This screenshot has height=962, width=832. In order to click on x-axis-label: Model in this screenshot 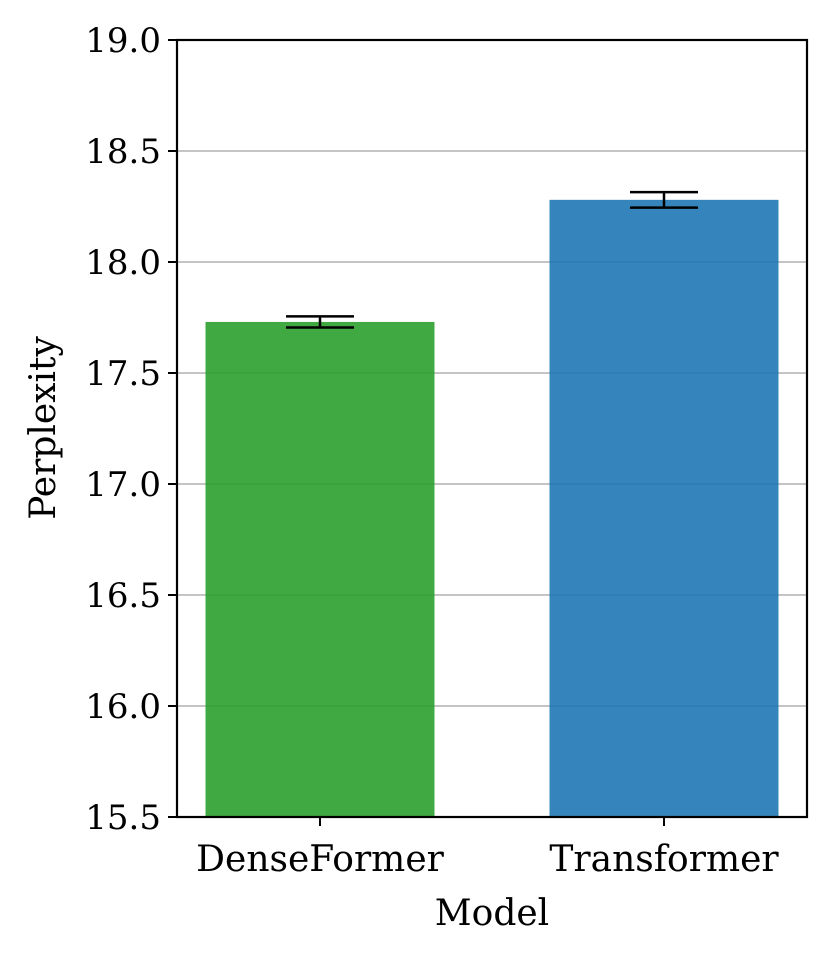, I will do `click(492, 913)`.